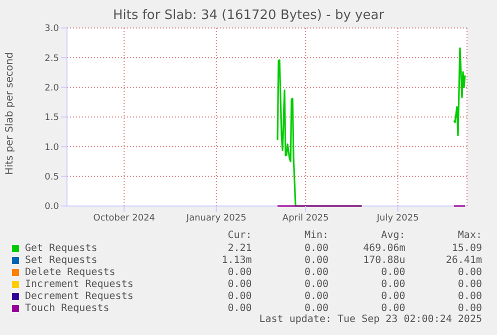 The width and height of the screenshot is (497, 335). Describe the element at coordinates (370, 319) in the screenshot. I see `text: Last update: Tue Sep 23 02:00:24 2025` at that location.